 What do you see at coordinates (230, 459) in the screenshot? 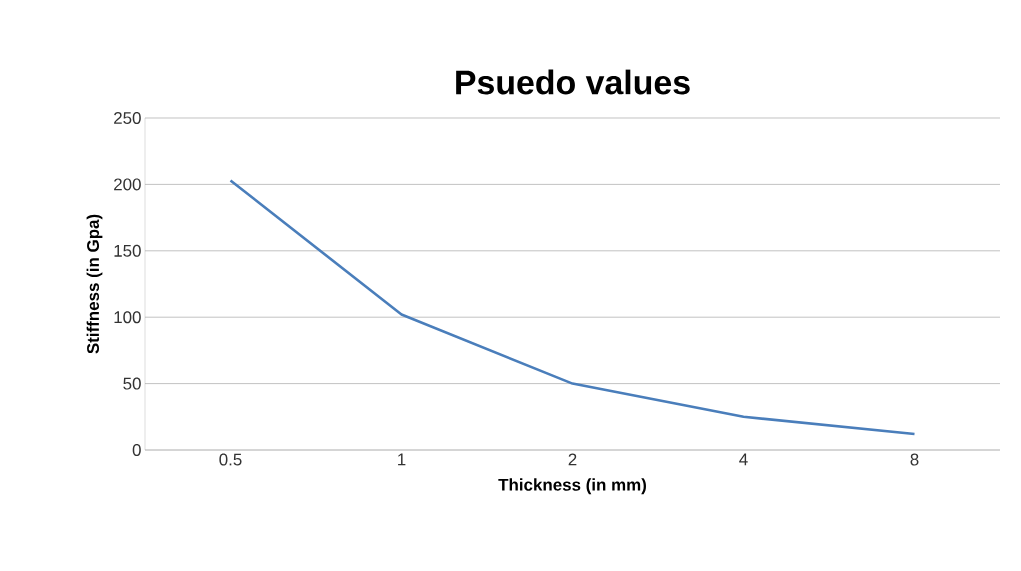
I see `x-tick-label: 0.5` at bounding box center [230, 459].